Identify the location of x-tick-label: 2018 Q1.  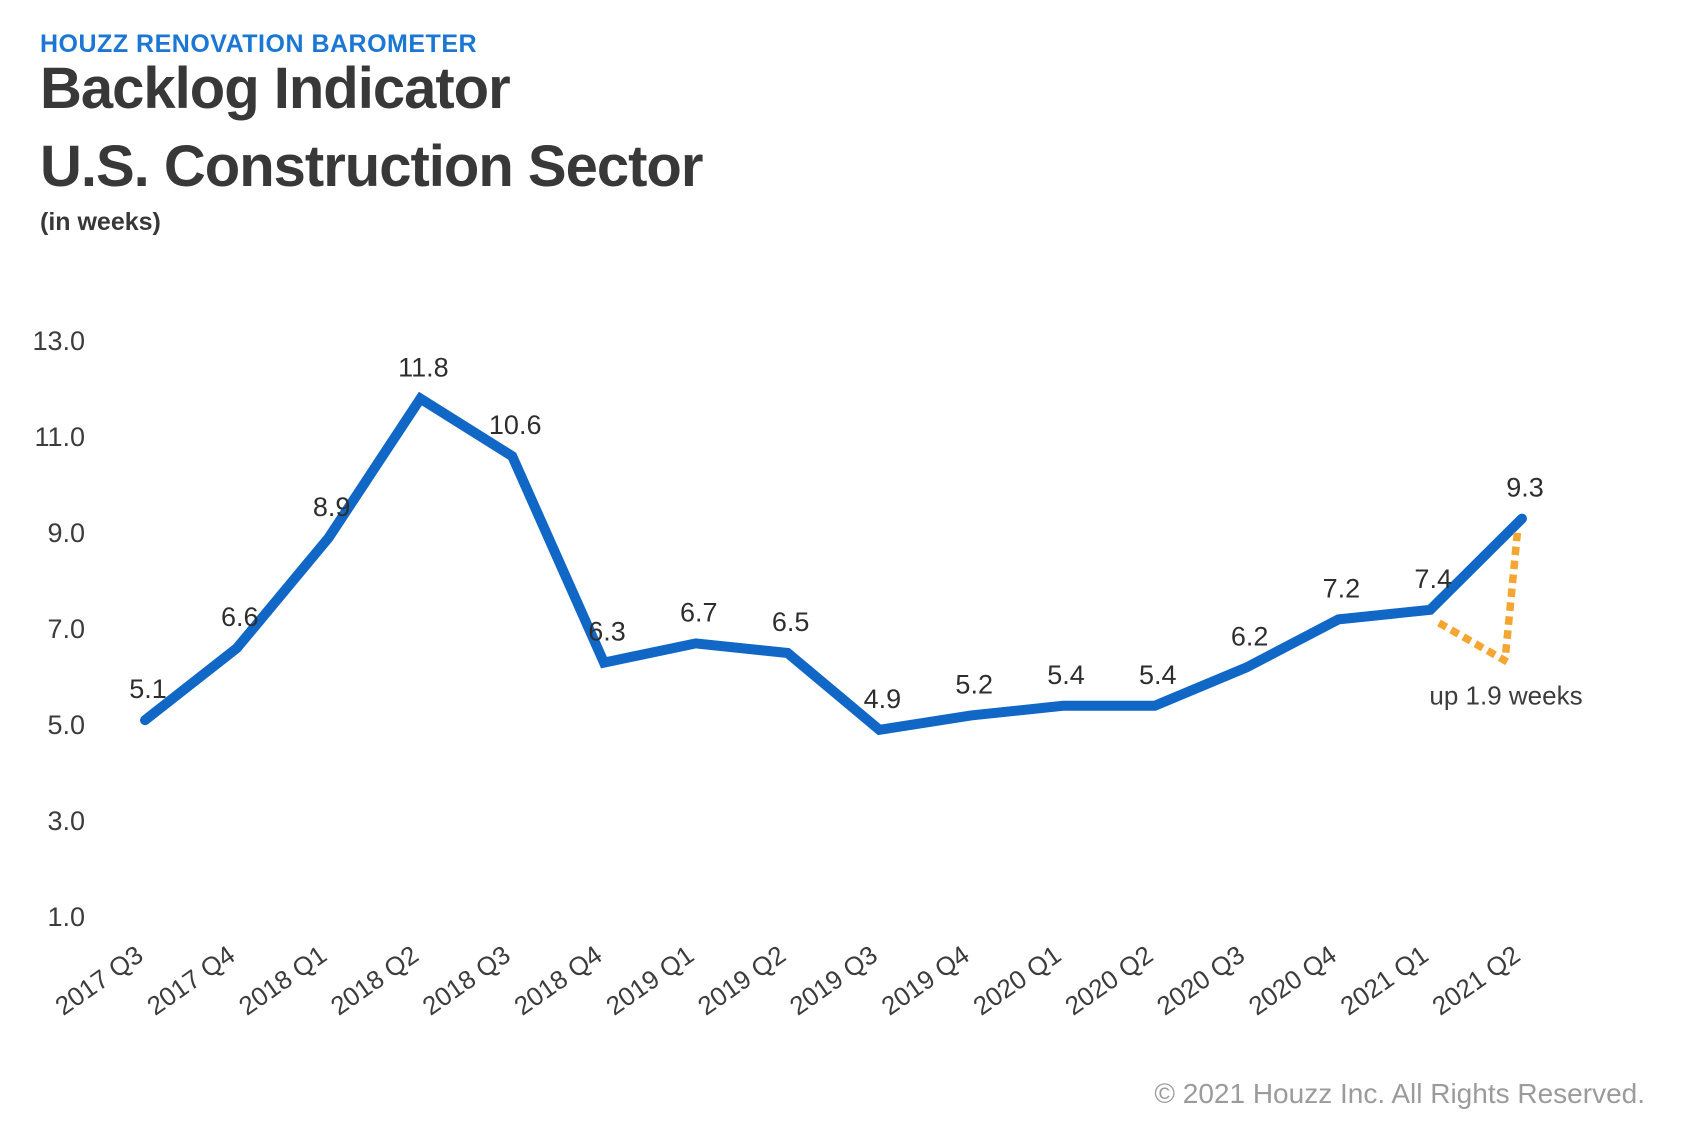
(282, 980).